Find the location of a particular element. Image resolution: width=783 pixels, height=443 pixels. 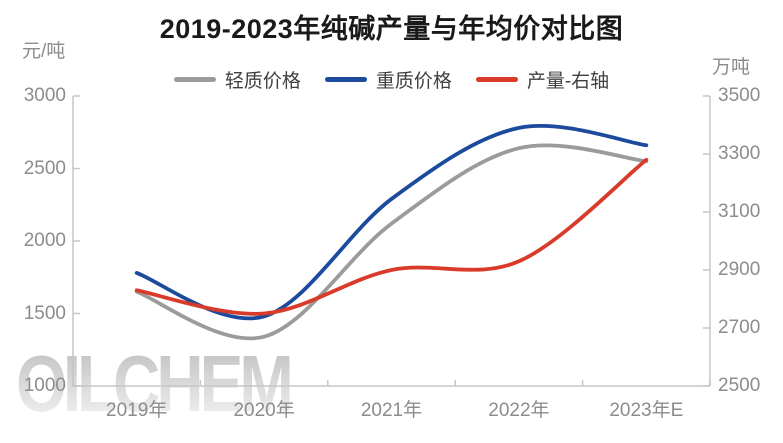

x-axis-category-label: 2019年 is located at coordinates (137, 410).